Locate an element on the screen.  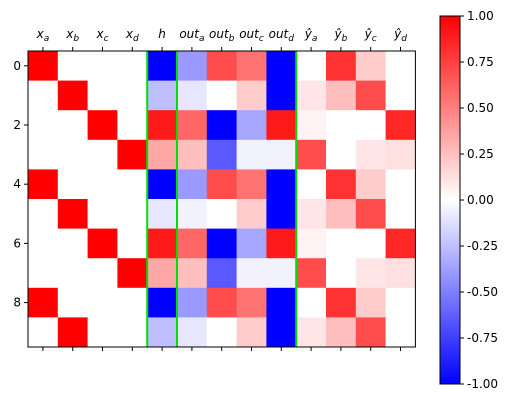
heatmap-cell-r7-c0 is located at coordinates (43, 273).